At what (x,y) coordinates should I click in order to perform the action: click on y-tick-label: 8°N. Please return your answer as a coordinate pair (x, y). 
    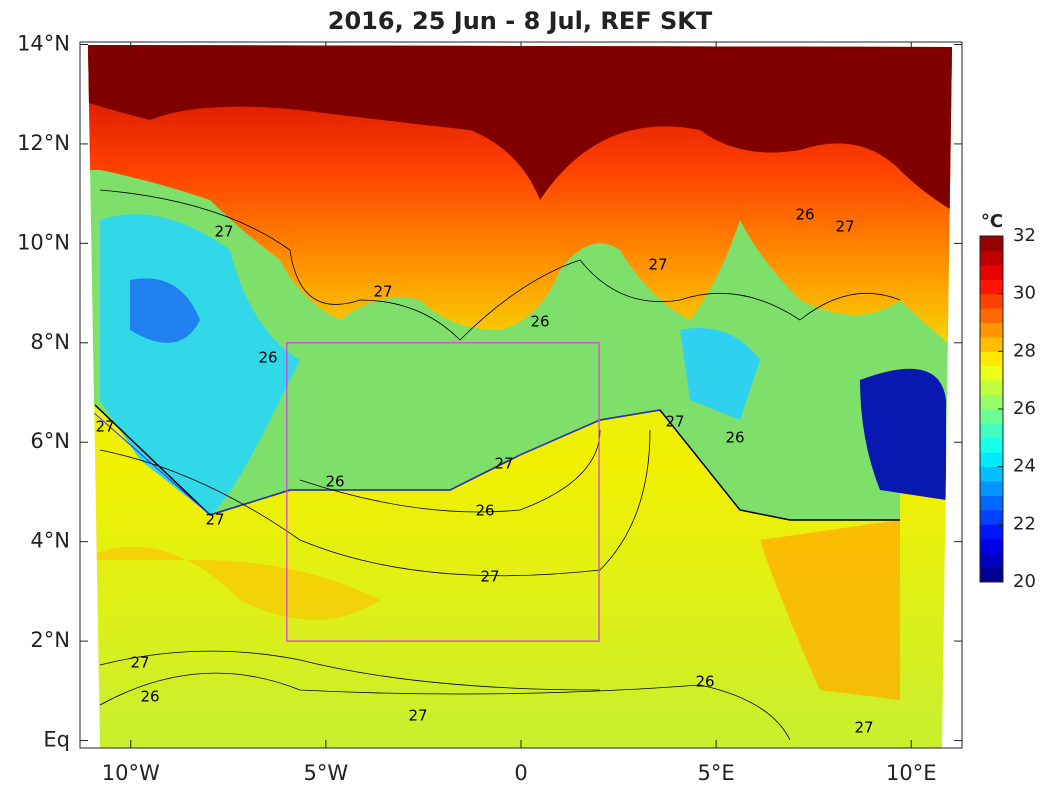
    Looking at the image, I should click on (50, 342).